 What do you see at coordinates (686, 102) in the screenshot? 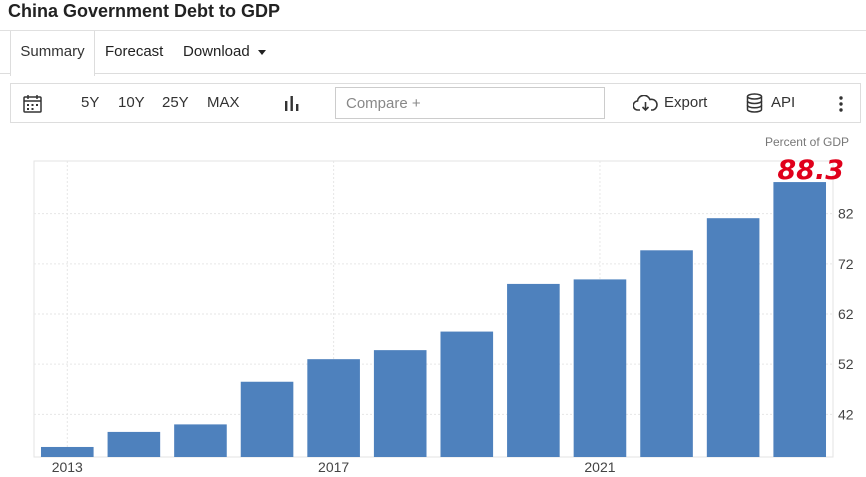
I see `export-label: Export` at bounding box center [686, 102].